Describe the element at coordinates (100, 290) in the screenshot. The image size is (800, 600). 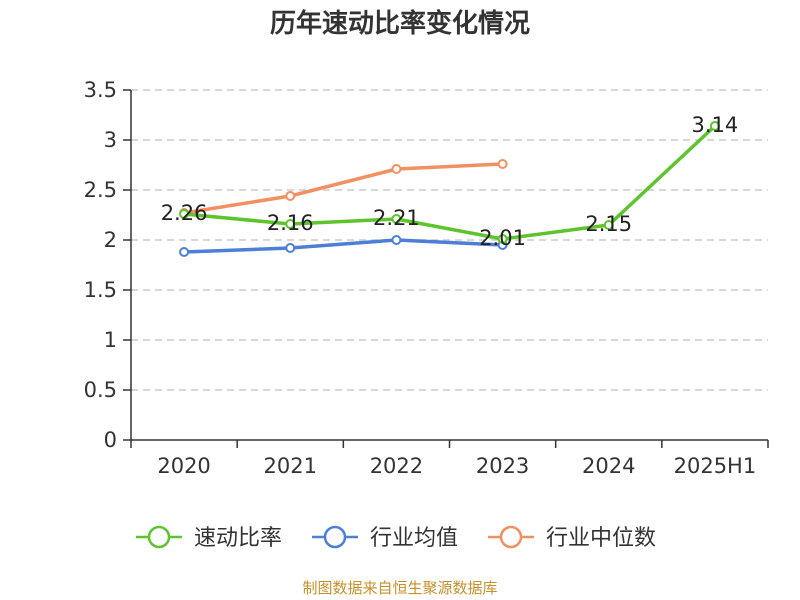
I see `y-tick-label: 1.5` at that location.